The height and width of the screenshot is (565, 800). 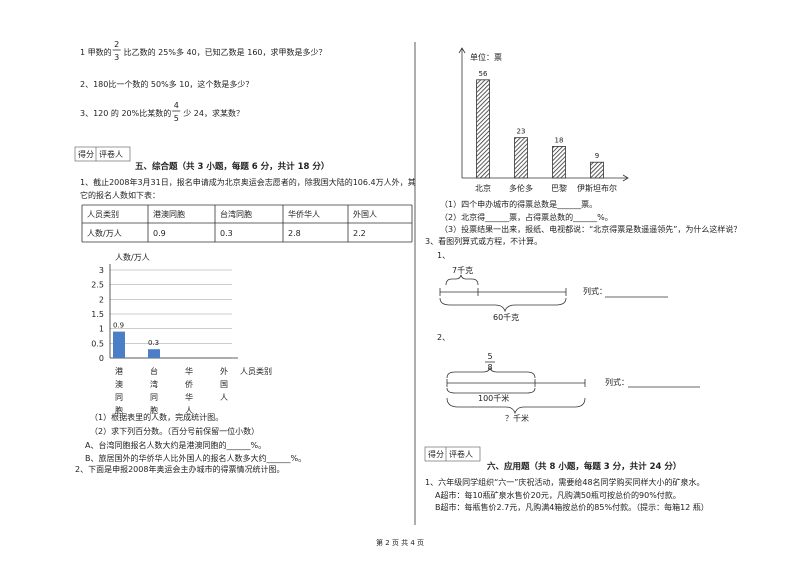 I want to click on y-tick-label: 3, so click(x=101, y=270).